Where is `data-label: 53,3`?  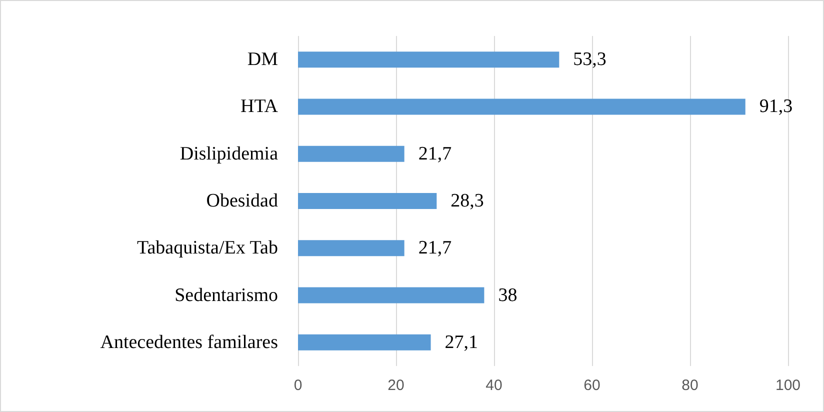
data-label: 53,3 is located at coordinates (589, 59).